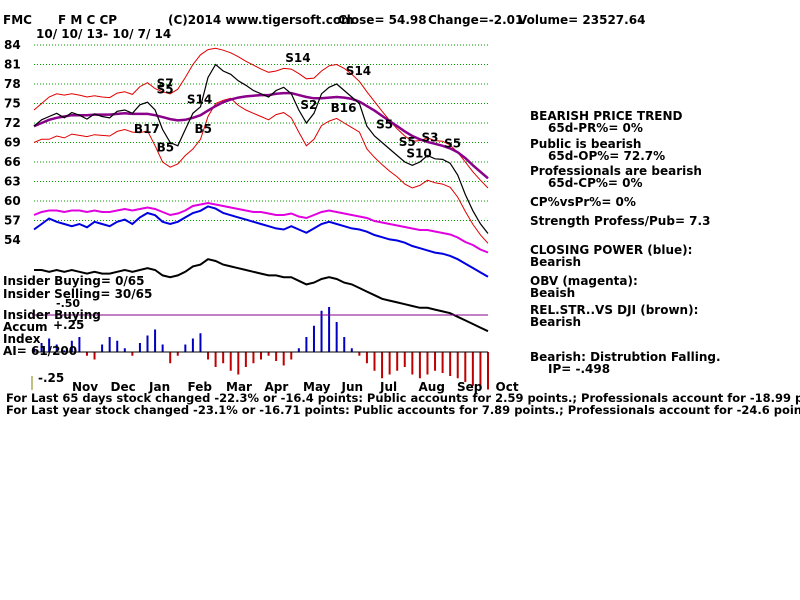 This screenshot has height=600, width=800. I want to click on y-tick-66: 66, so click(12, 162).